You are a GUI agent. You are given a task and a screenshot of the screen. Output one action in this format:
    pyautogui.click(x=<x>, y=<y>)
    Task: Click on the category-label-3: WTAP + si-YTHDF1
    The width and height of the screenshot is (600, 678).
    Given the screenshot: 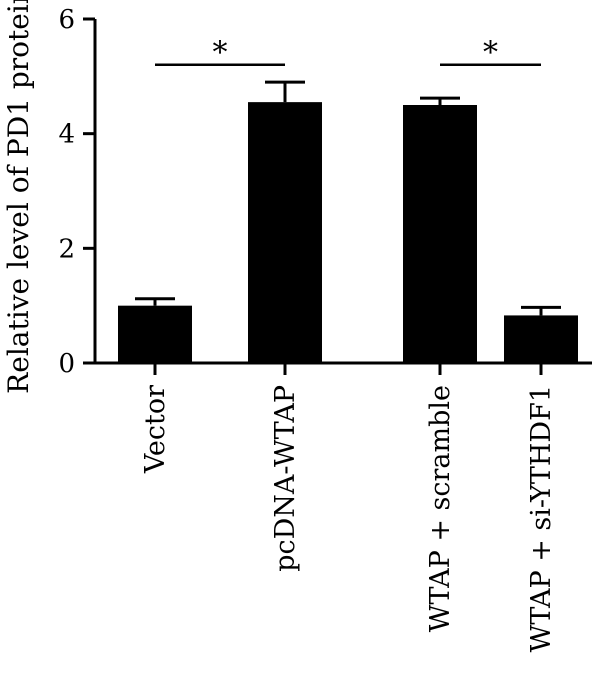 What is the action you would take?
    pyautogui.click(x=541, y=518)
    